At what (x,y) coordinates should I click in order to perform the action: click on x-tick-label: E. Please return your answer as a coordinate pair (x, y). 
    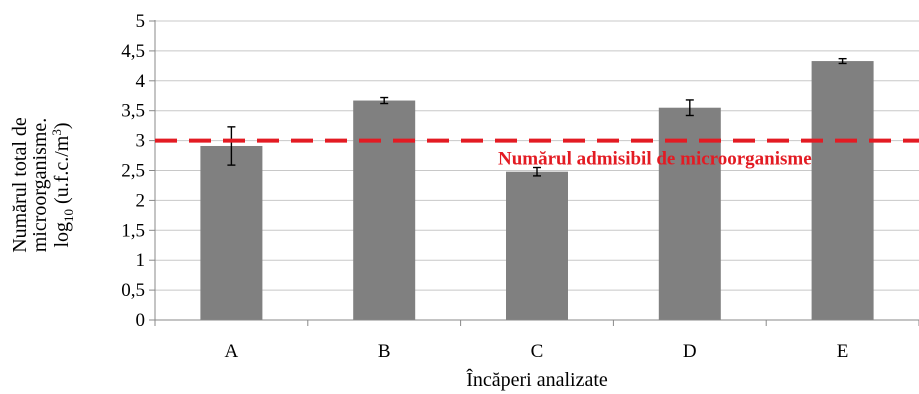
    Looking at the image, I should click on (843, 351).